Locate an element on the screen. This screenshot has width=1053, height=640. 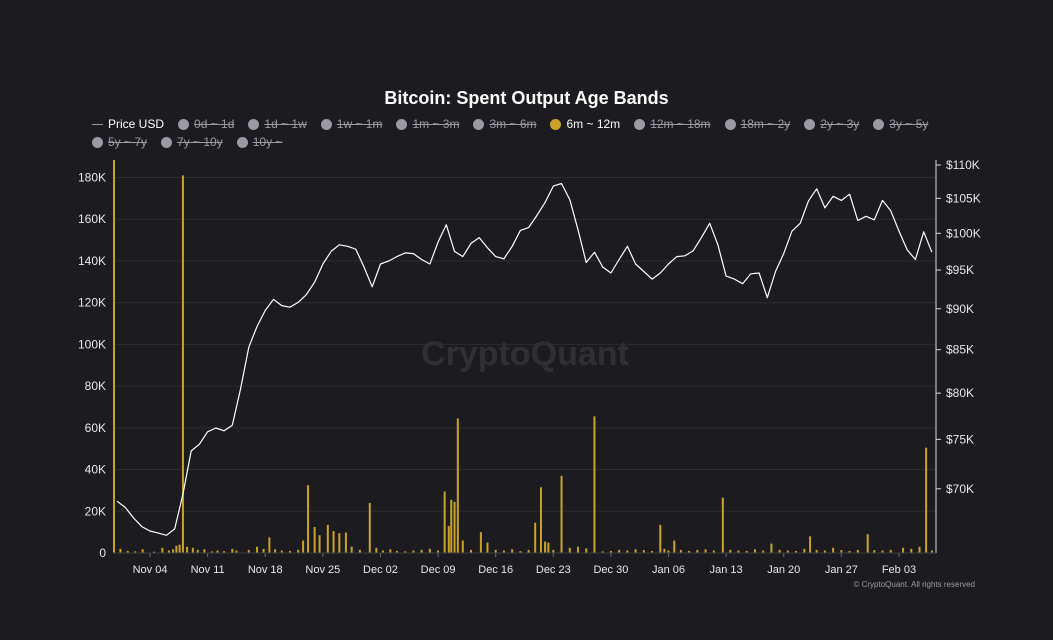
y-left-tick-label: 40K is located at coordinates (95, 470).